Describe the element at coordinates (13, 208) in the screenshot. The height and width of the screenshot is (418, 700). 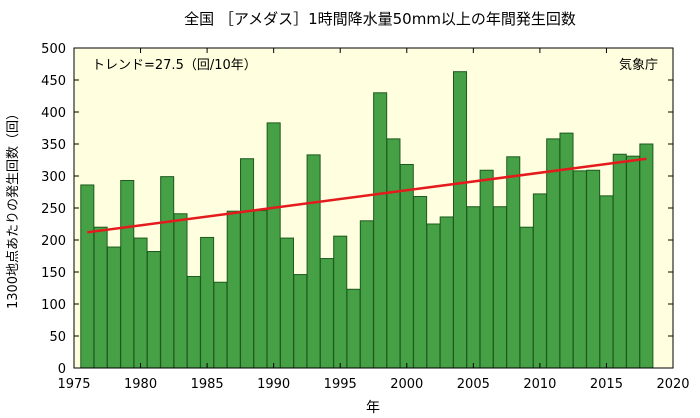
I see `y-axis-label: 1300地点あたりの発生回数（回）` at that location.